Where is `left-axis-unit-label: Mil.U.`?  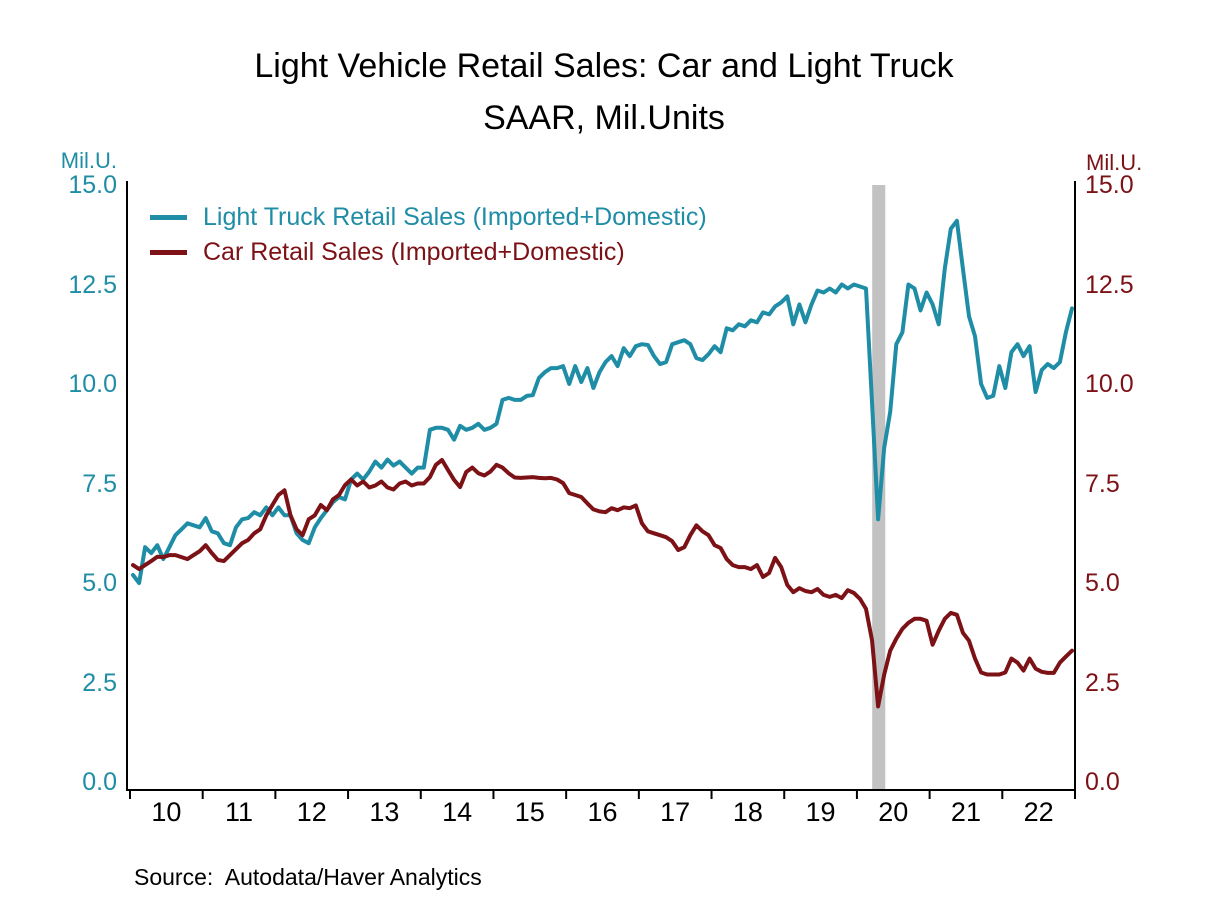 left-axis-unit-label: Mil.U. is located at coordinates (88, 160).